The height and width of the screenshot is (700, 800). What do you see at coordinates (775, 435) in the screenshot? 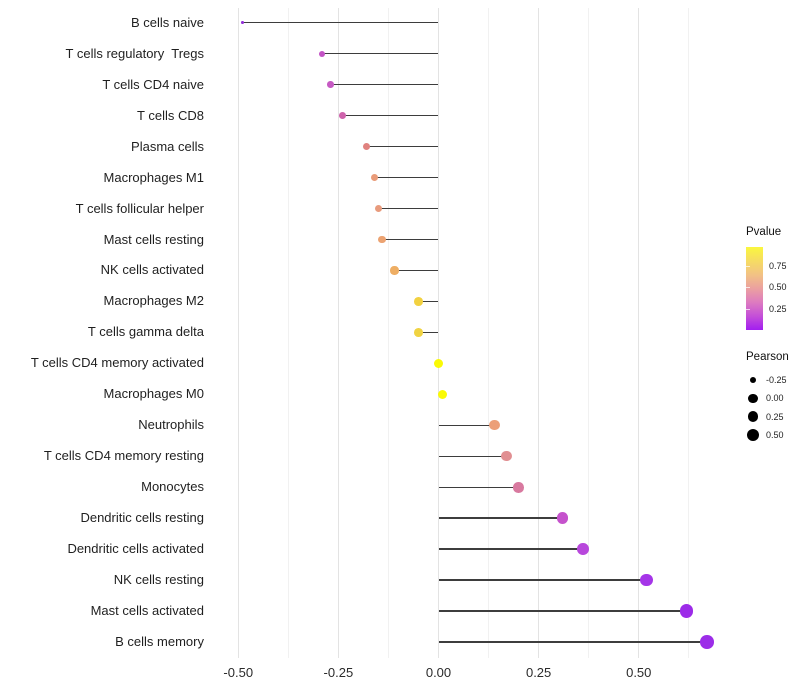
I see `pearson-size-label: 0.50` at bounding box center [775, 435].